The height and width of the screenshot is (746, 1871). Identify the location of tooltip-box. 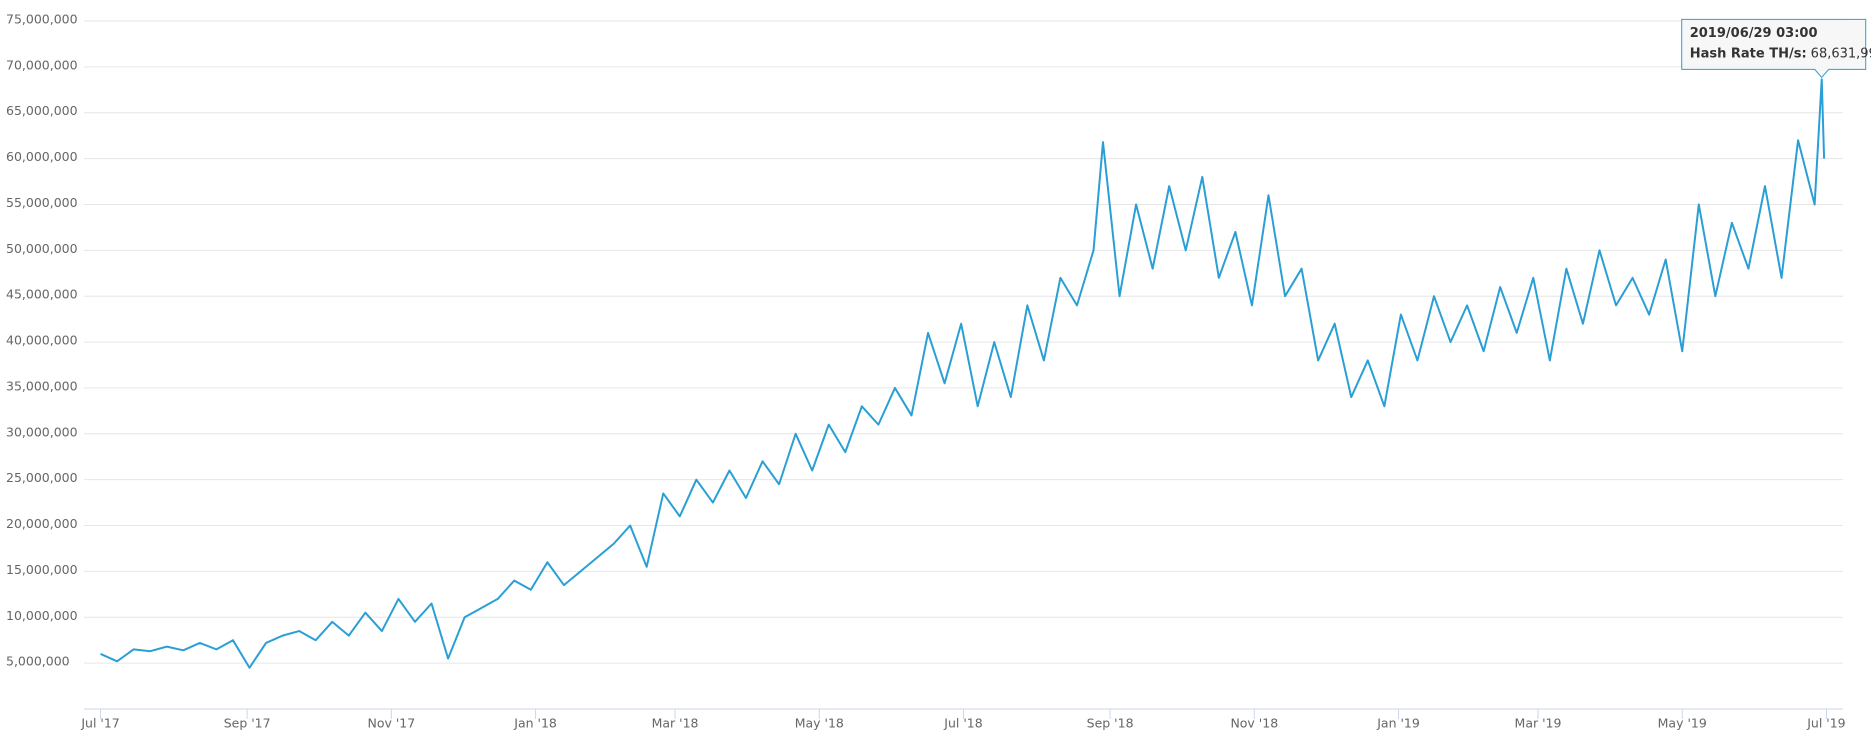
(1774, 48).